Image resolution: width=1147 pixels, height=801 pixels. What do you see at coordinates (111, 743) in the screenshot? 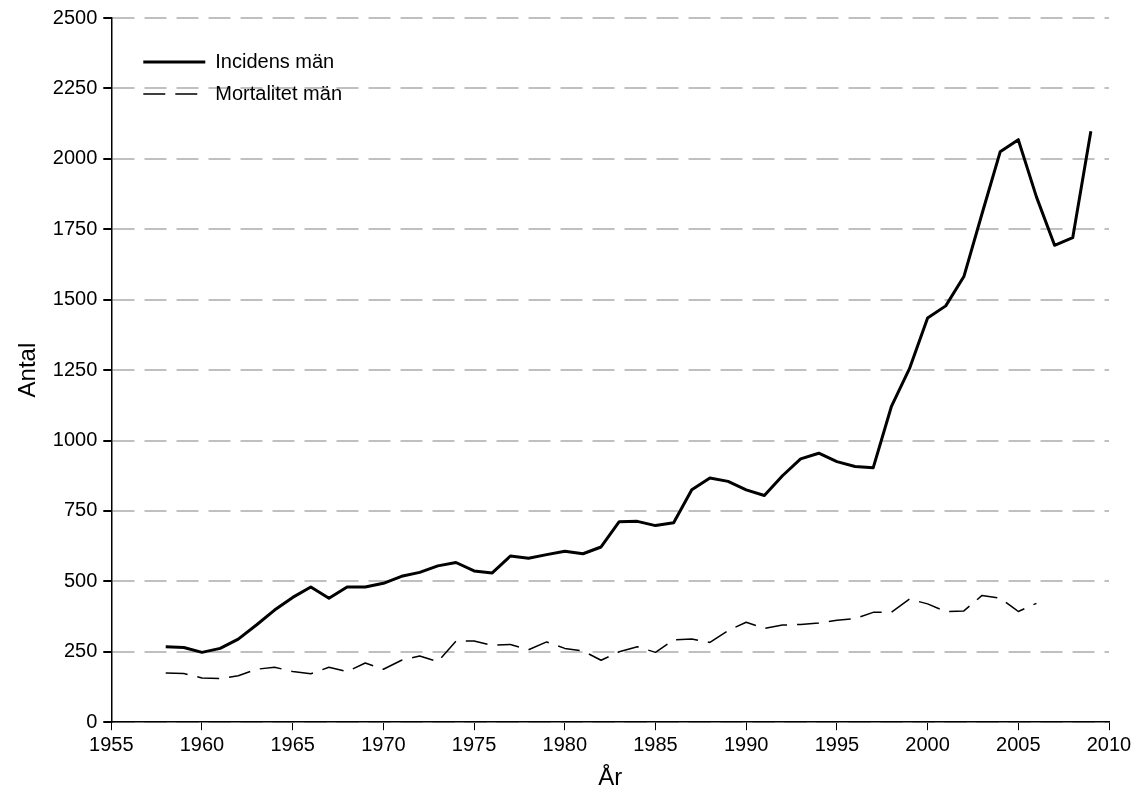
I see `x-tick-label: 1955` at bounding box center [111, 743].